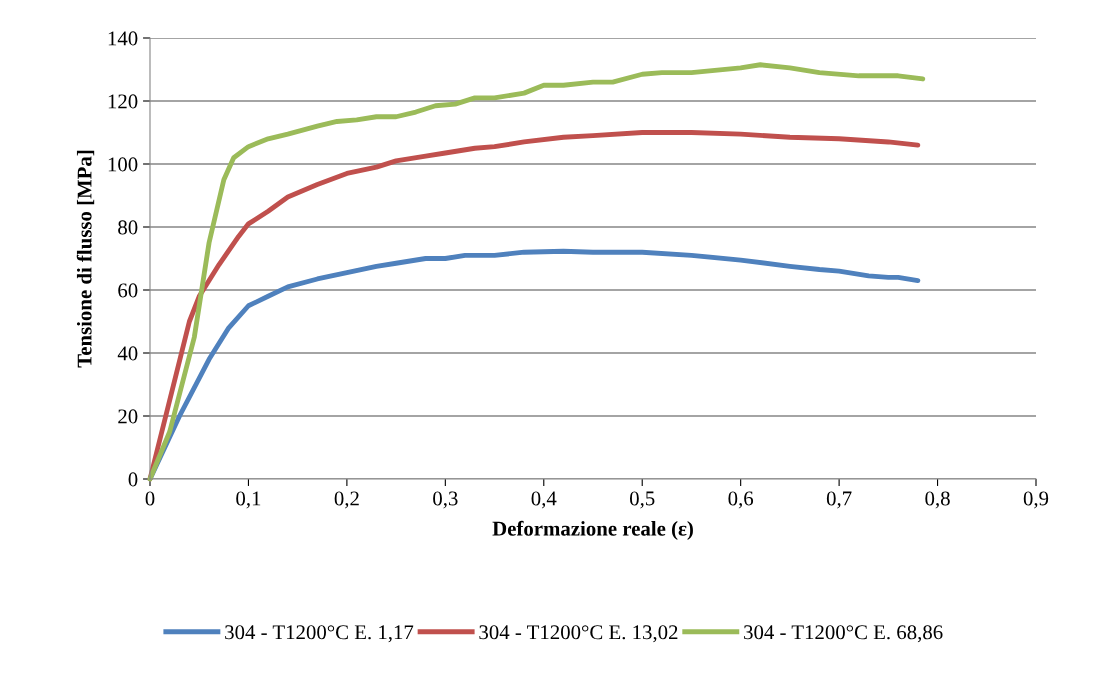  What do you see at coordinates (839, 500) in the screenshot?
I see `x-tick-label: 0,7` at bounding box center [839, 500].